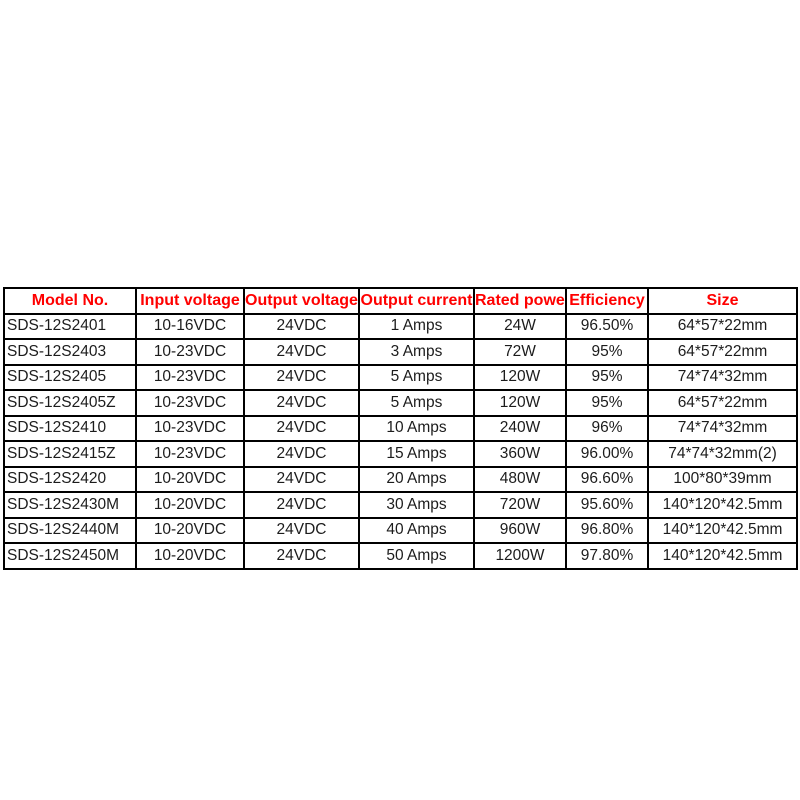 The height and width of the screenshot is (800, 800). What do you see at coordinates (416, 454) in the screenshot?
I see `cell-output-current: 15 Amps` at bounding box center [416, 454].